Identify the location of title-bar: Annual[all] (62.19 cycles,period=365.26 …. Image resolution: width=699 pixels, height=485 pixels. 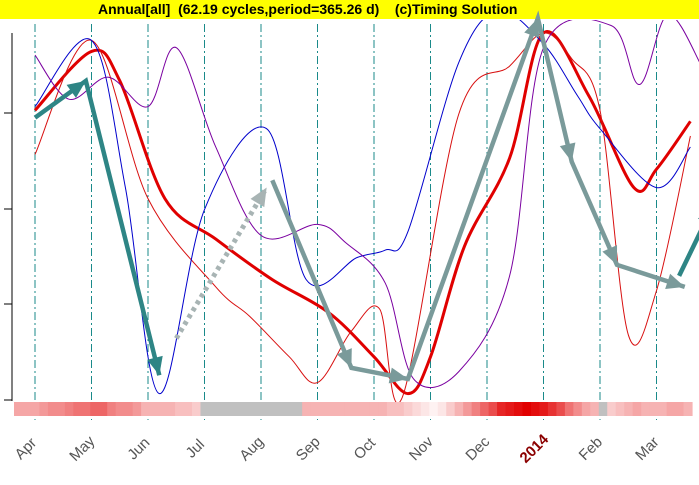
(349, 9).